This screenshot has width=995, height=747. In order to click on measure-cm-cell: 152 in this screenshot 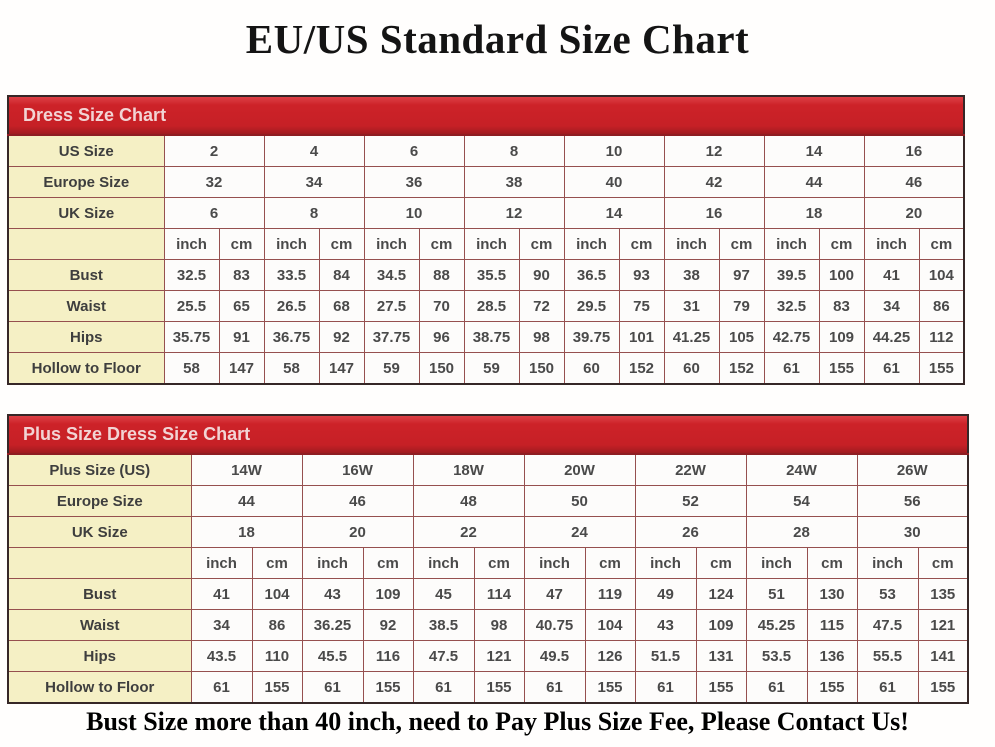, I will do `click(641, 368)`.